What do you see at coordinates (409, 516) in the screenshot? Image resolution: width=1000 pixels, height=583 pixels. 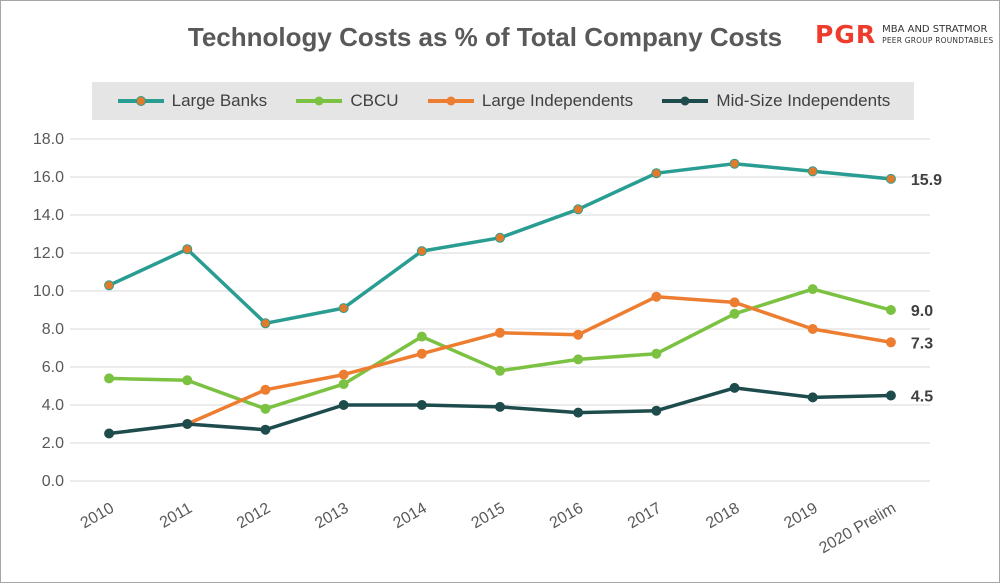 I see `x-tick-label: 2014` at bounding box center [409, 516].